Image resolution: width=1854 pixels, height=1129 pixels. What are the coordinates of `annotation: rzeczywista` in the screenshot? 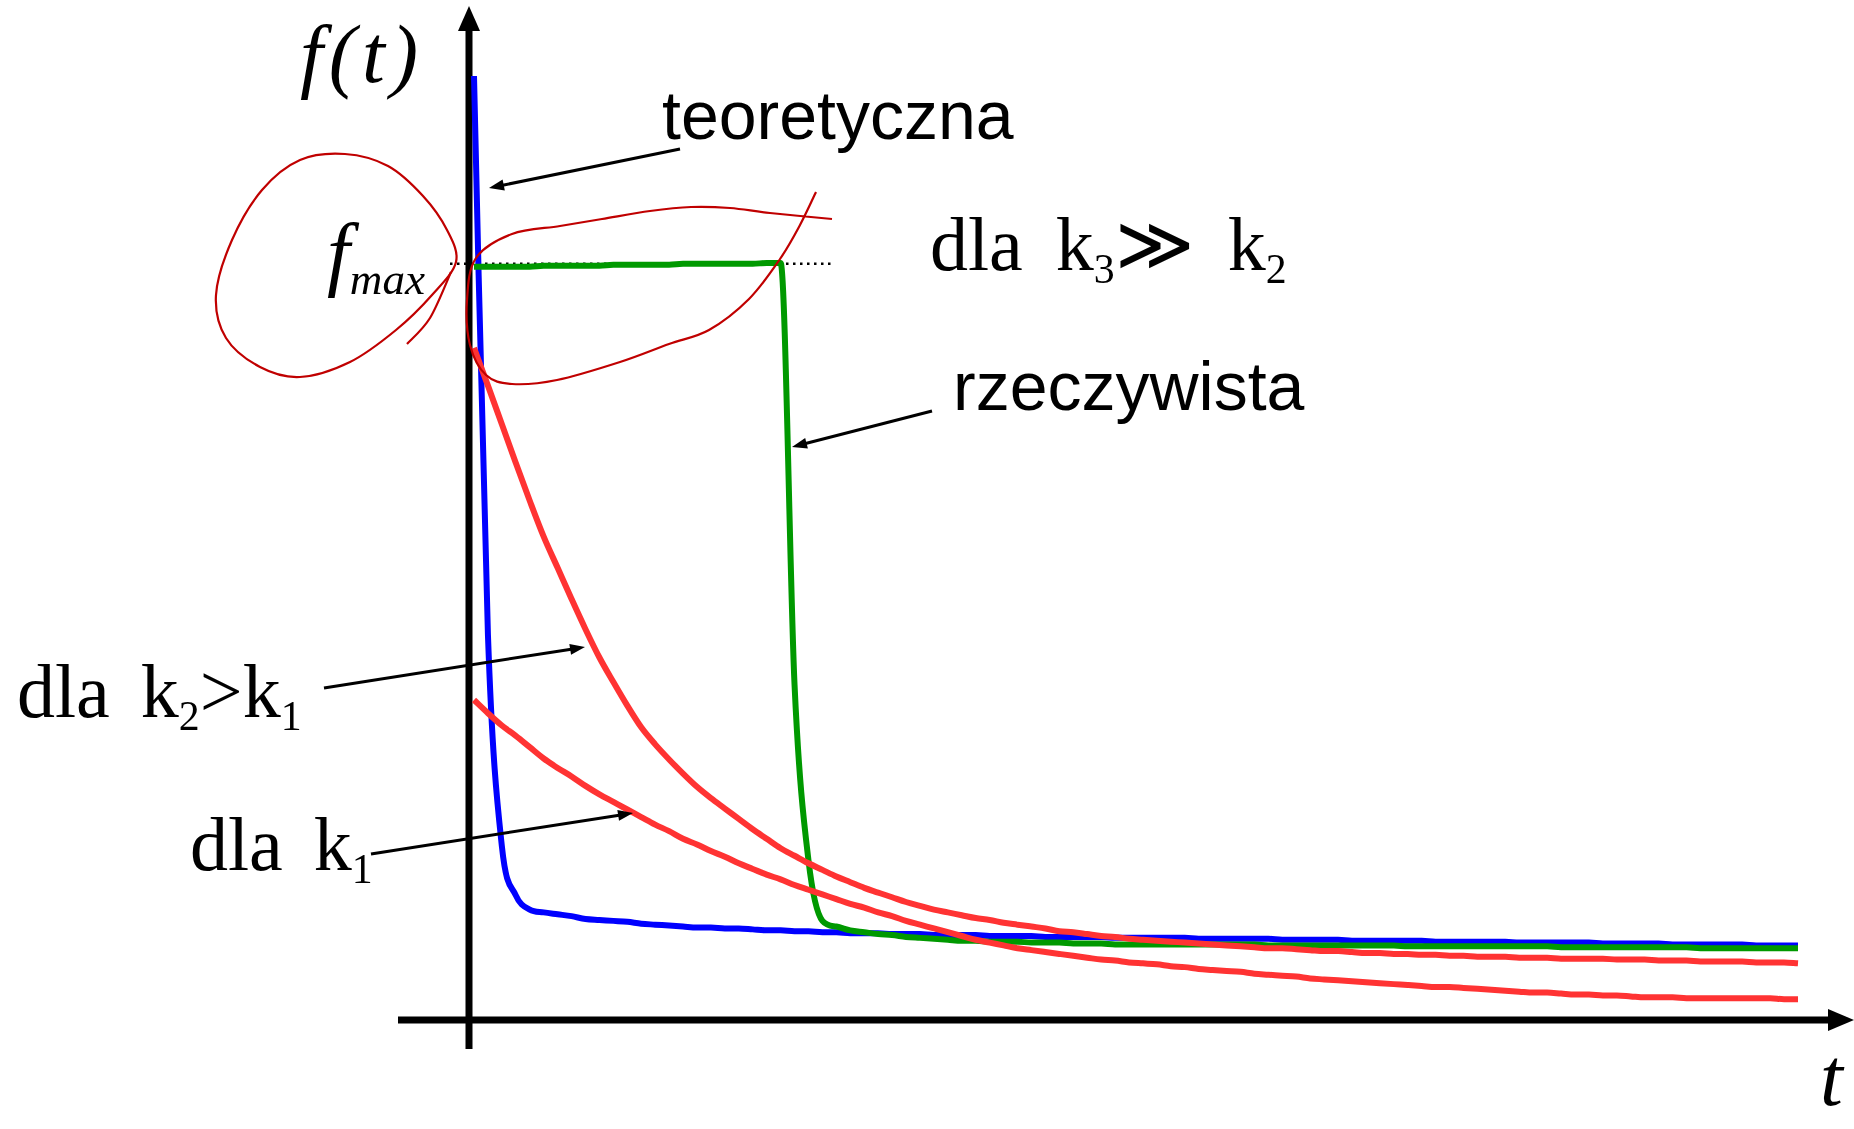 It's located at (1129, 386).